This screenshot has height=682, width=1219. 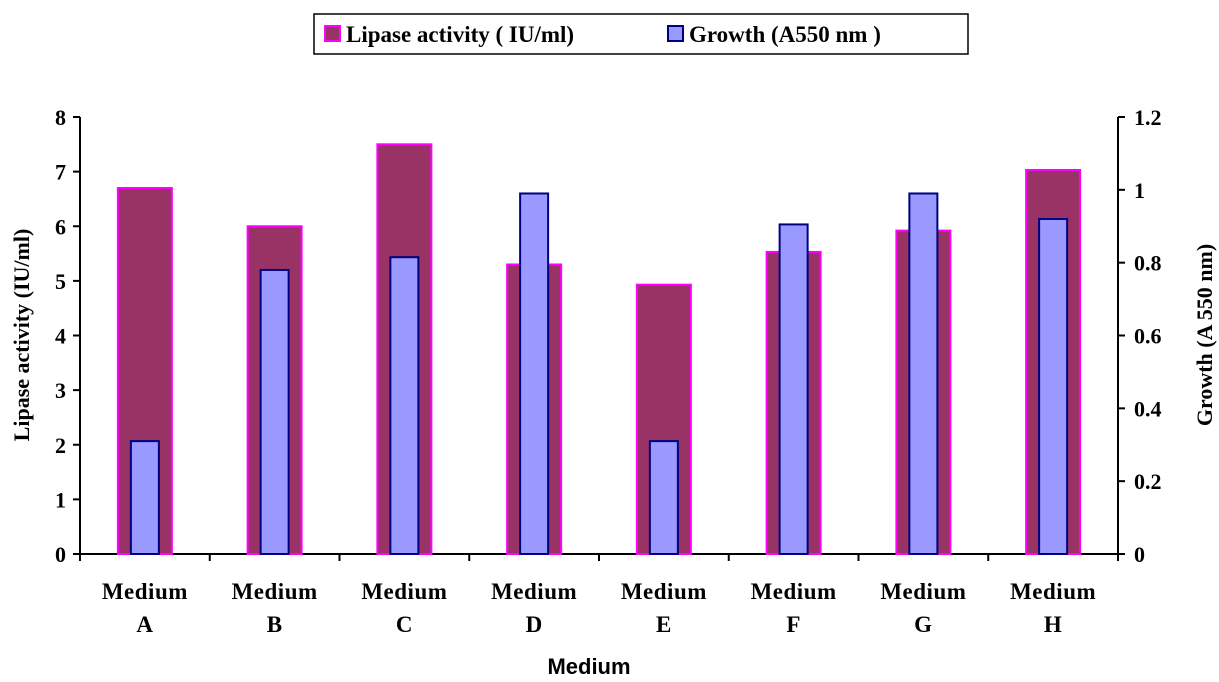 I want to click on right-tick-label: 0, so click(x=1139, y=554).